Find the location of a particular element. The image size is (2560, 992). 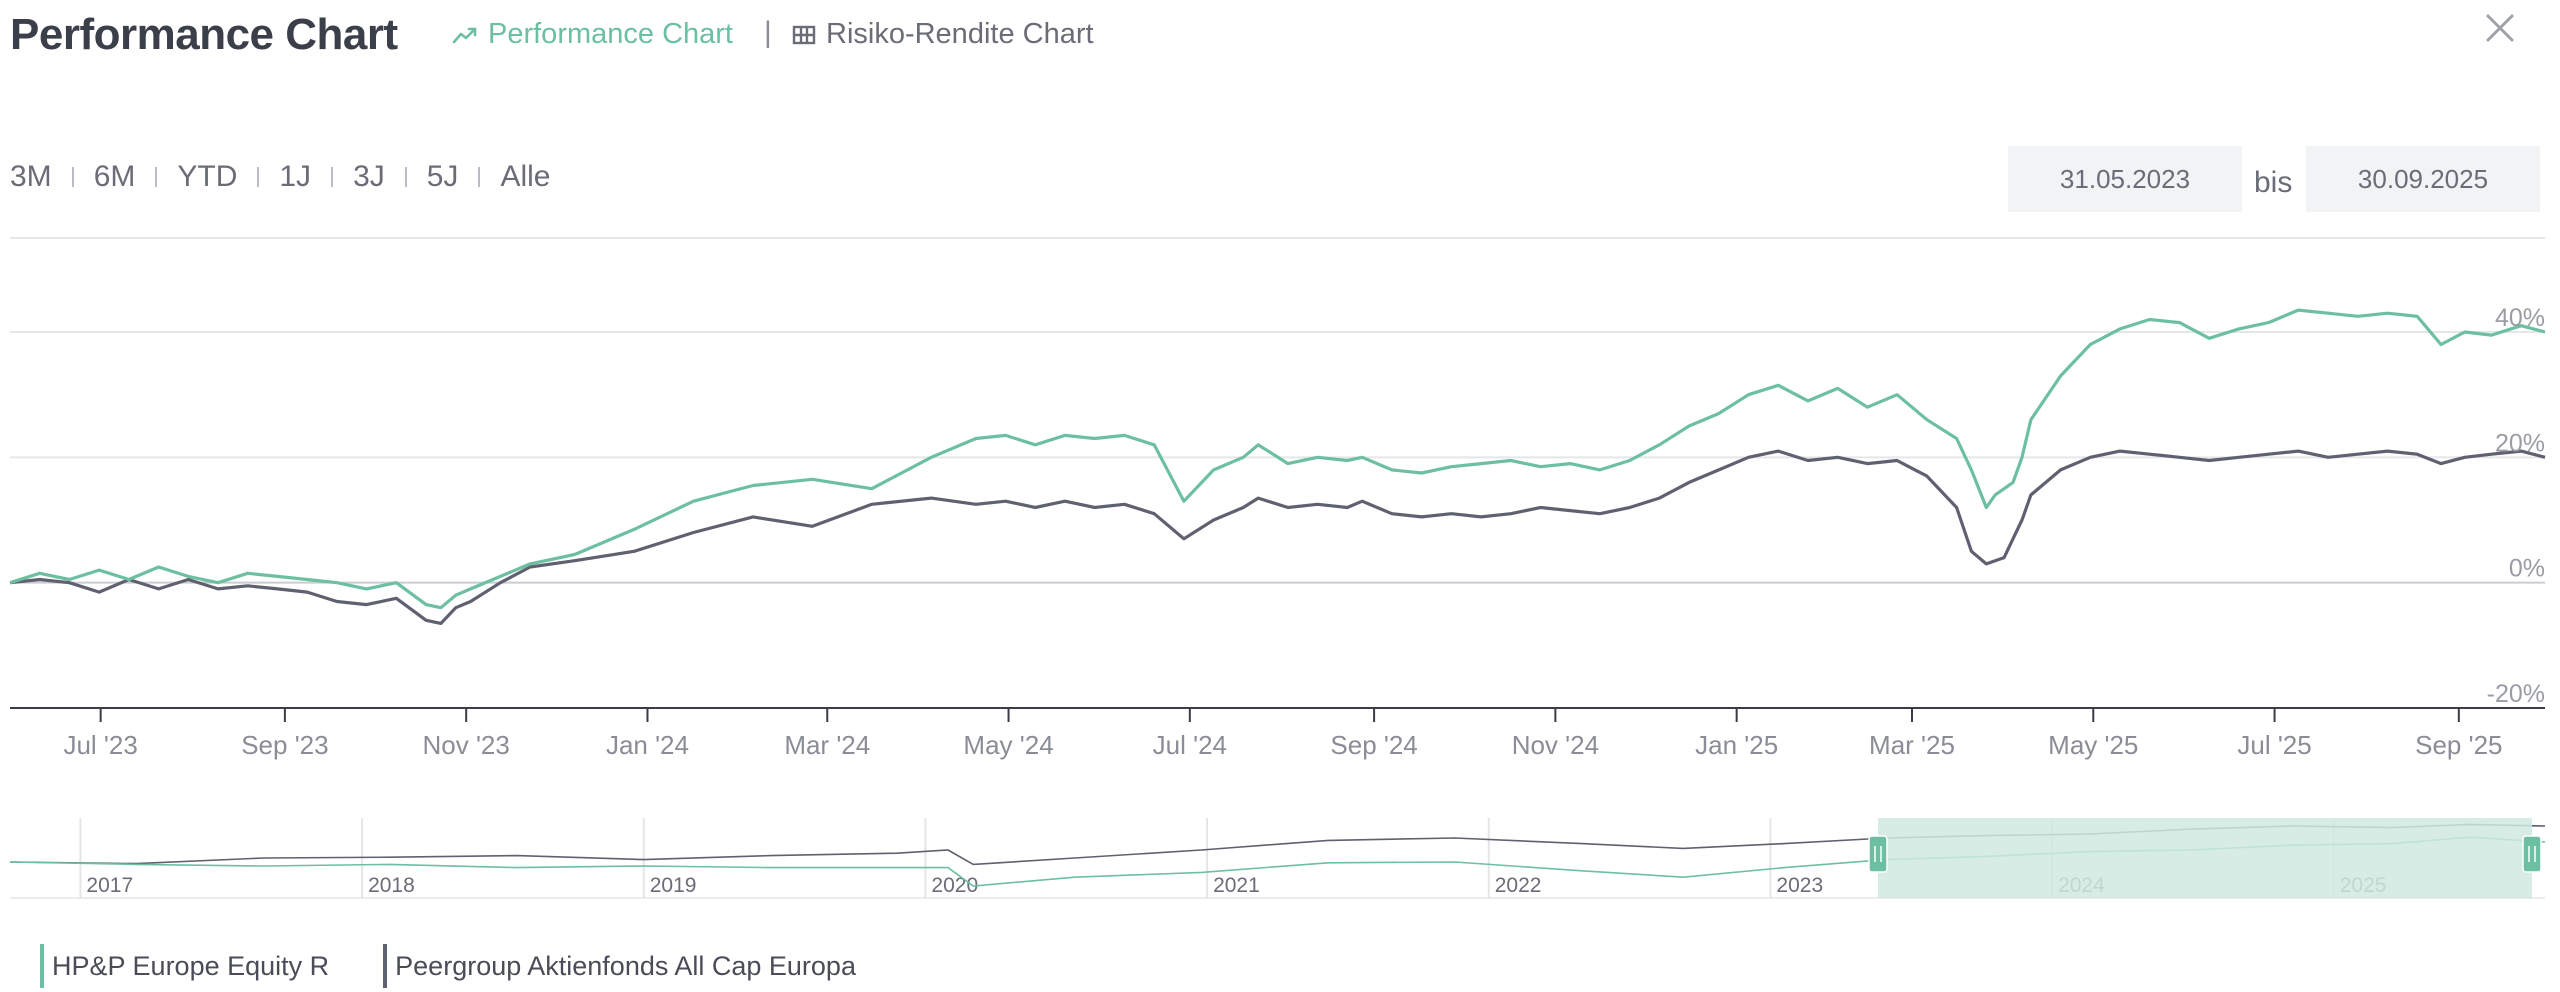

range-6m-button: 6M is located at coordinates (114, 176).